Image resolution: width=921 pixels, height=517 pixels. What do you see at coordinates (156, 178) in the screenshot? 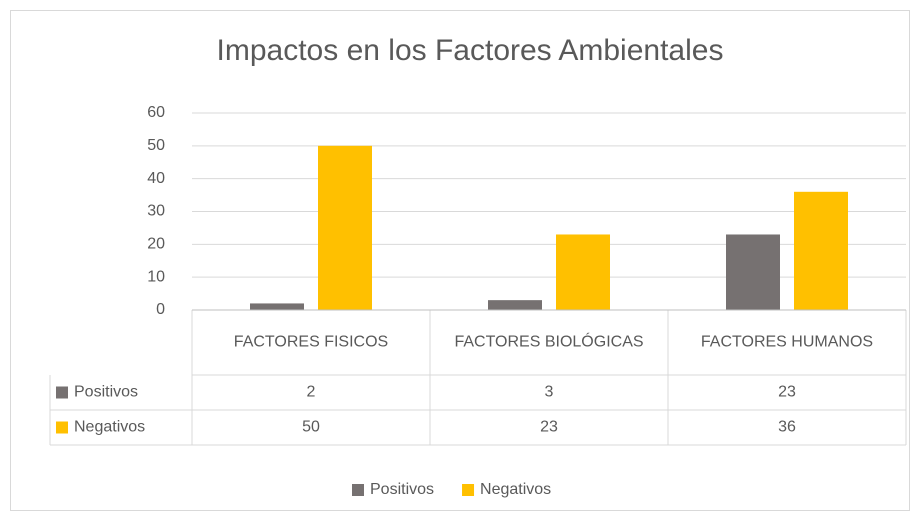
I see `y-tick-label: 40` at bounding box center [156, 178].